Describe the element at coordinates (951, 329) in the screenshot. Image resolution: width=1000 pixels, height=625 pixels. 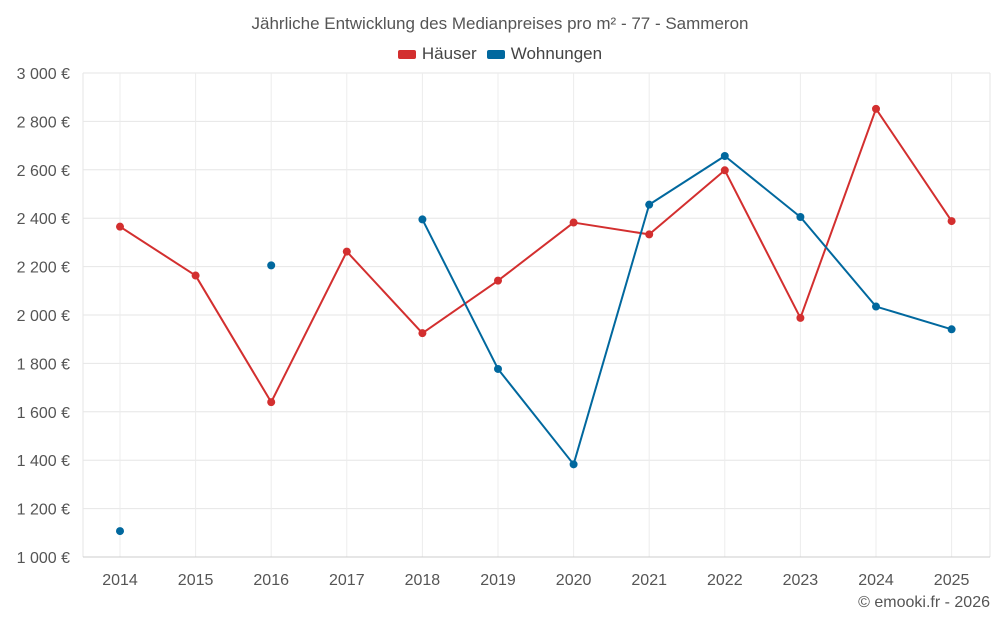
I see `data-point-wohnungen: Wohnungen 2025: 1941 €` at that location.